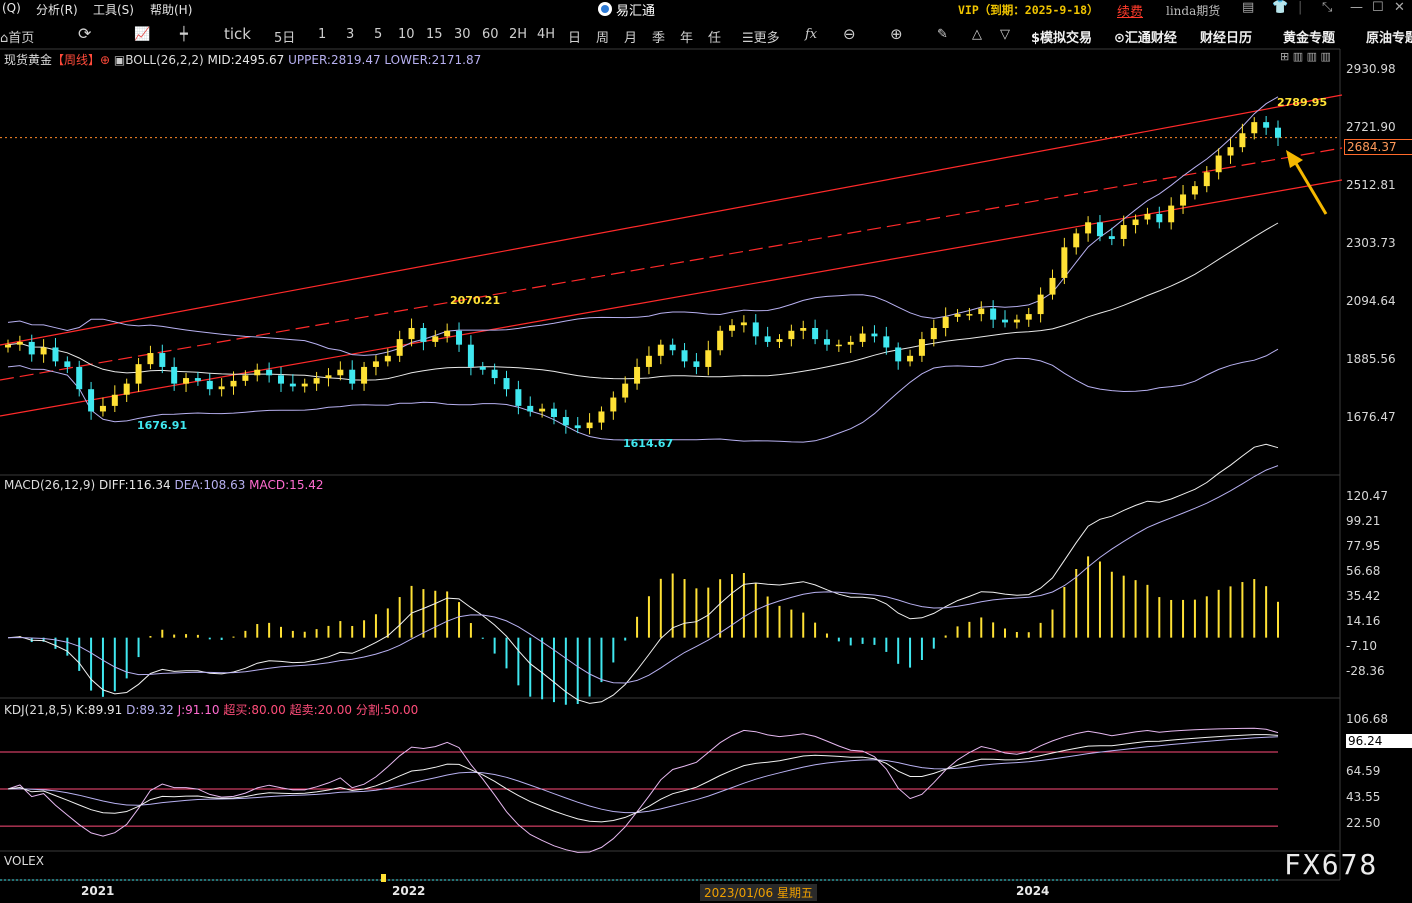 The width and height of the screenshot is (1412, 903). Describe the element at coordinates (1248, 7) in the screenshot. I see `notes-icon: ▤` at that location.